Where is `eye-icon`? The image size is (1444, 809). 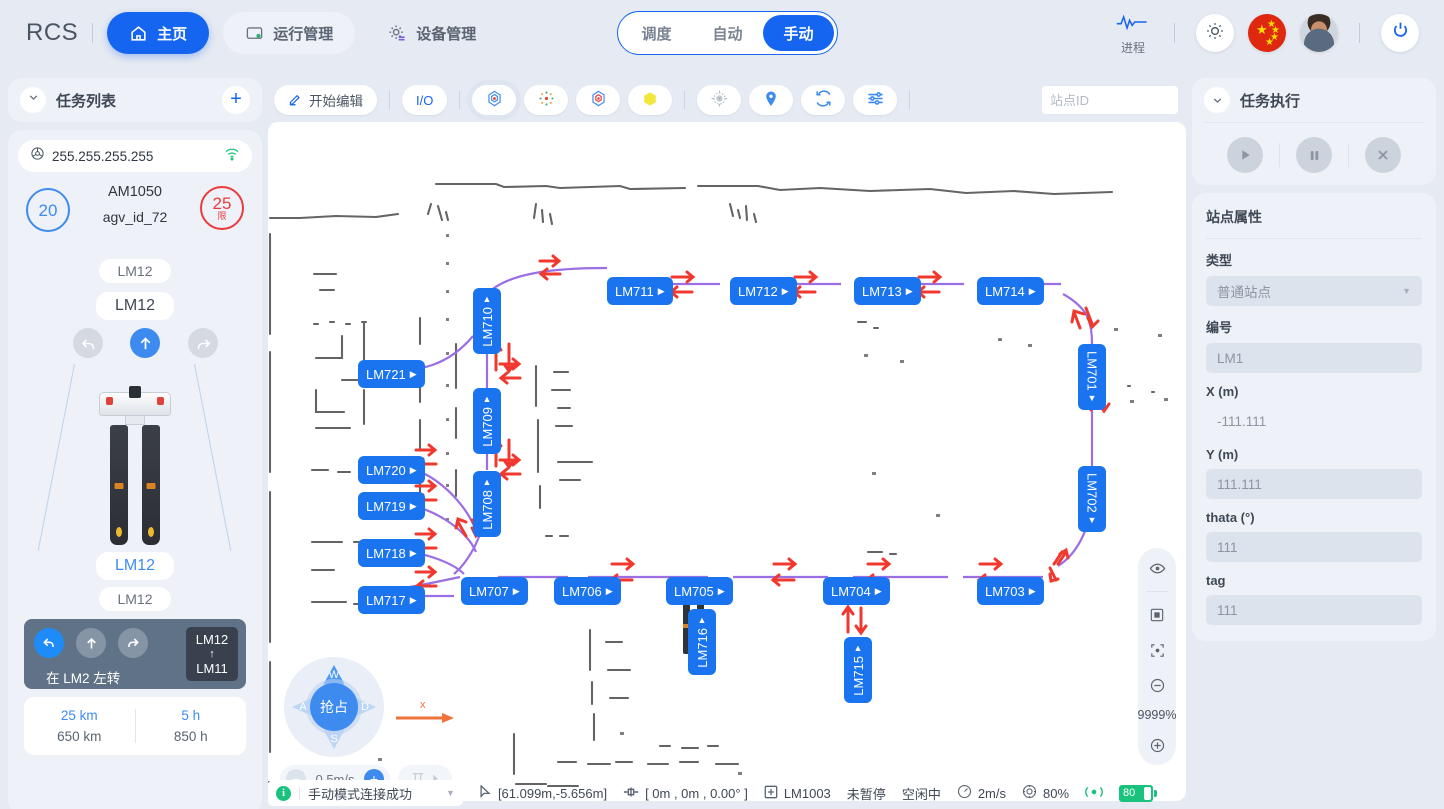
eye-icon is located at coordinates (1157, 568).